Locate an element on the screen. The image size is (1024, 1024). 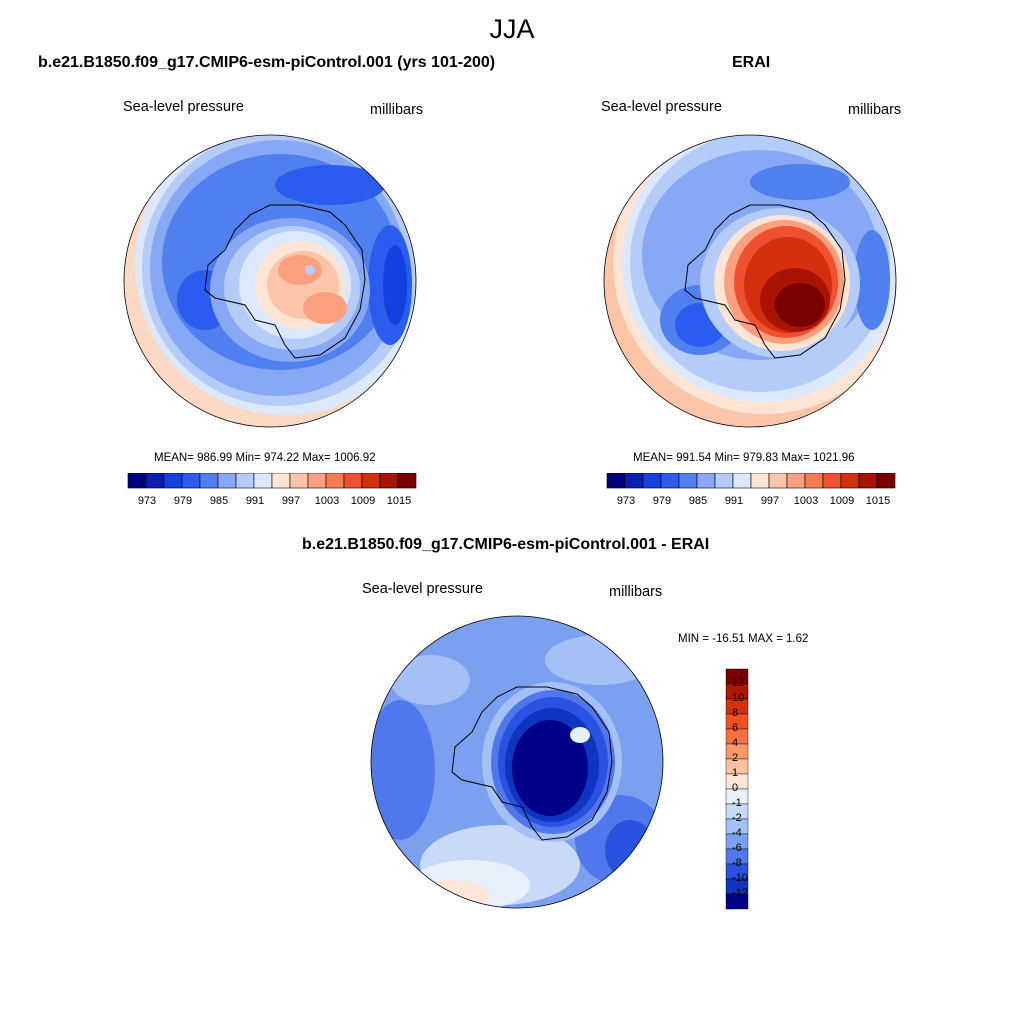
colorbar-tick-label: 6 is located at coordinates (735, 728).